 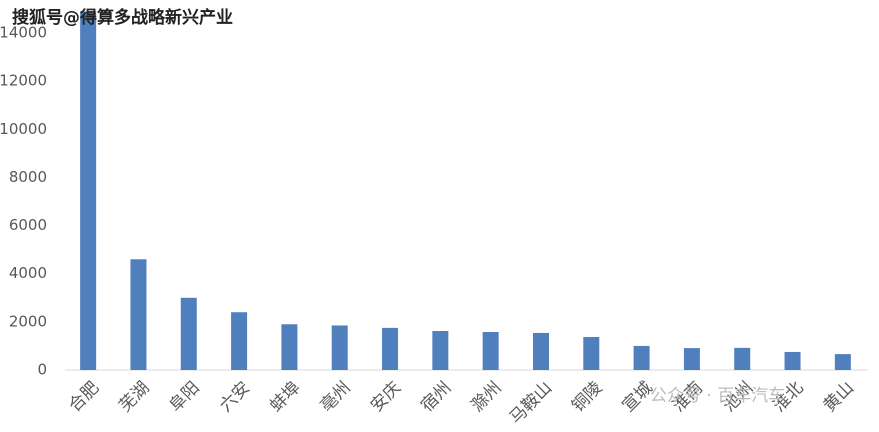 I want to click on x-tick-label: 阜阳, so click(x=185, y=397).